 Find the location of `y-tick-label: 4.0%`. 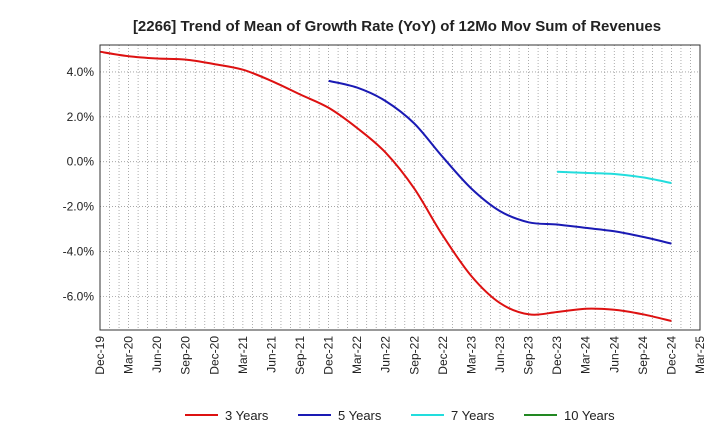

y-tick-label: 4.0% is located at coordinates (81, 72).